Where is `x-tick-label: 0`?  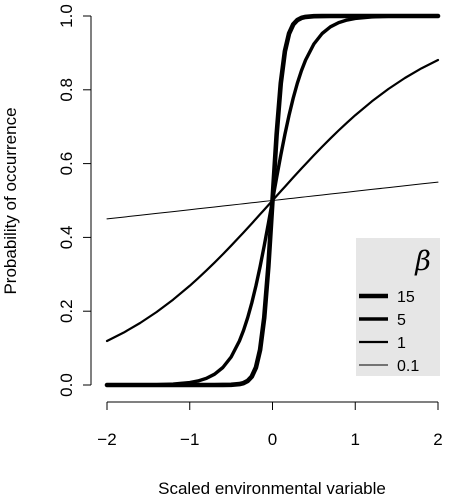
x-tick-label: 0 is located at coordinates (272, 439).